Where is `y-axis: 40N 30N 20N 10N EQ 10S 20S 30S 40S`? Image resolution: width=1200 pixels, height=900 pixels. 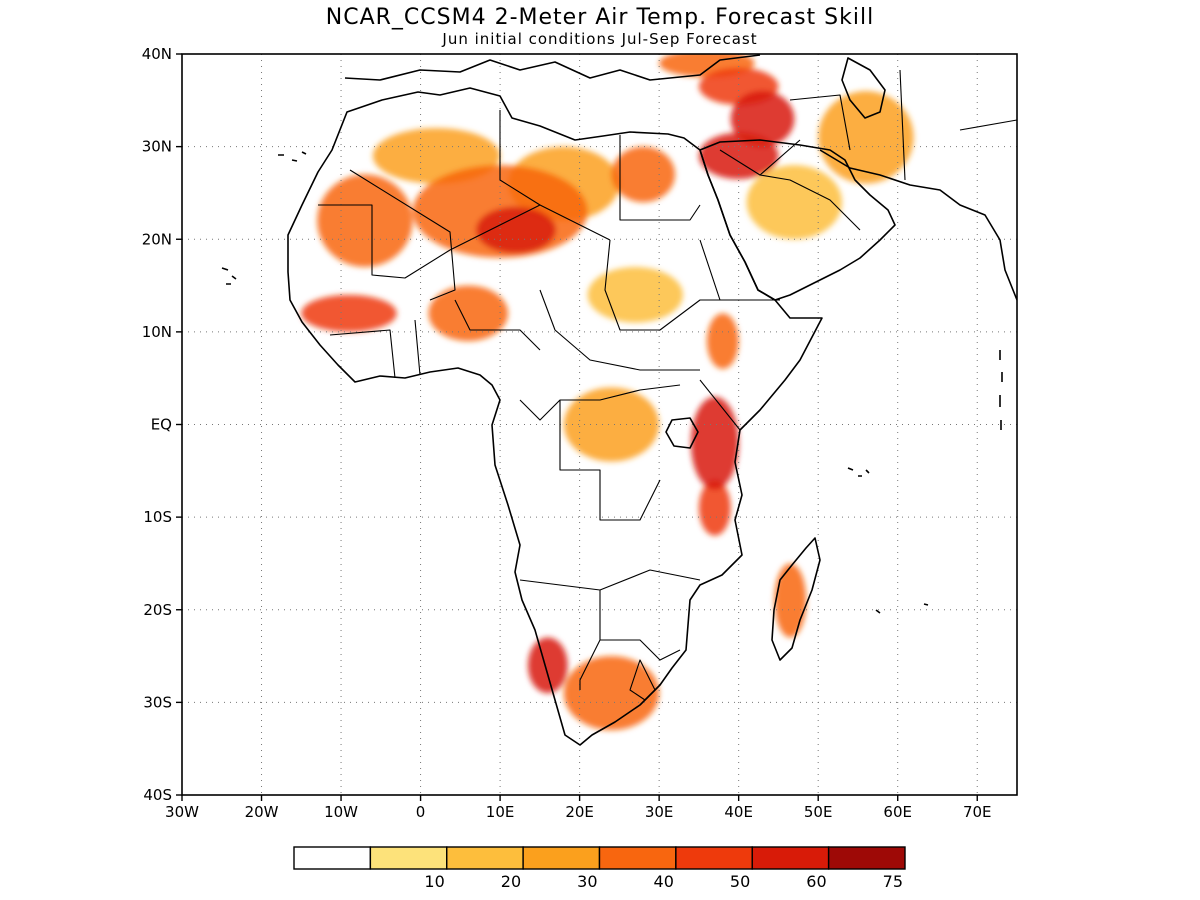
y-axis: 40N 30N 20N 10N EQ 10S 20S 30S 40S is located at coordinates (162, 424).